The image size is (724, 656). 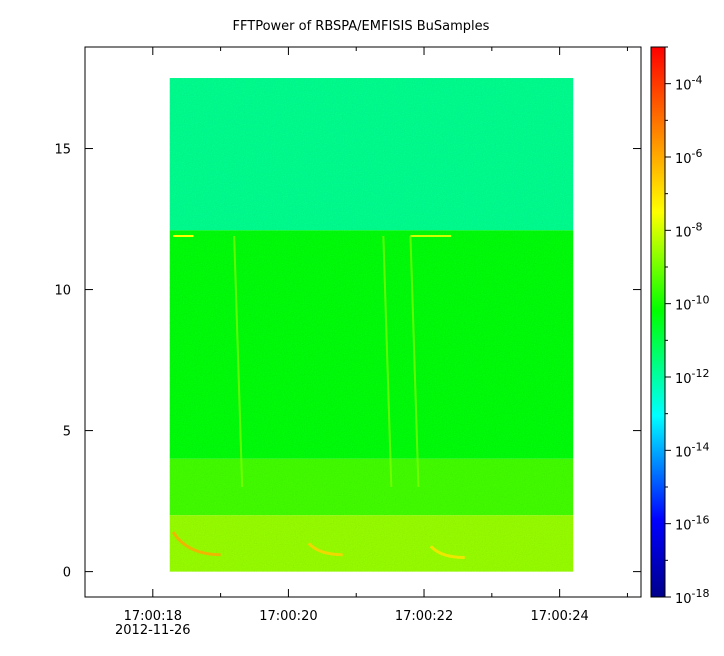 I want to click on colorbar-tick-label: 10⁻¹⁰, so click(x=692, y=304).